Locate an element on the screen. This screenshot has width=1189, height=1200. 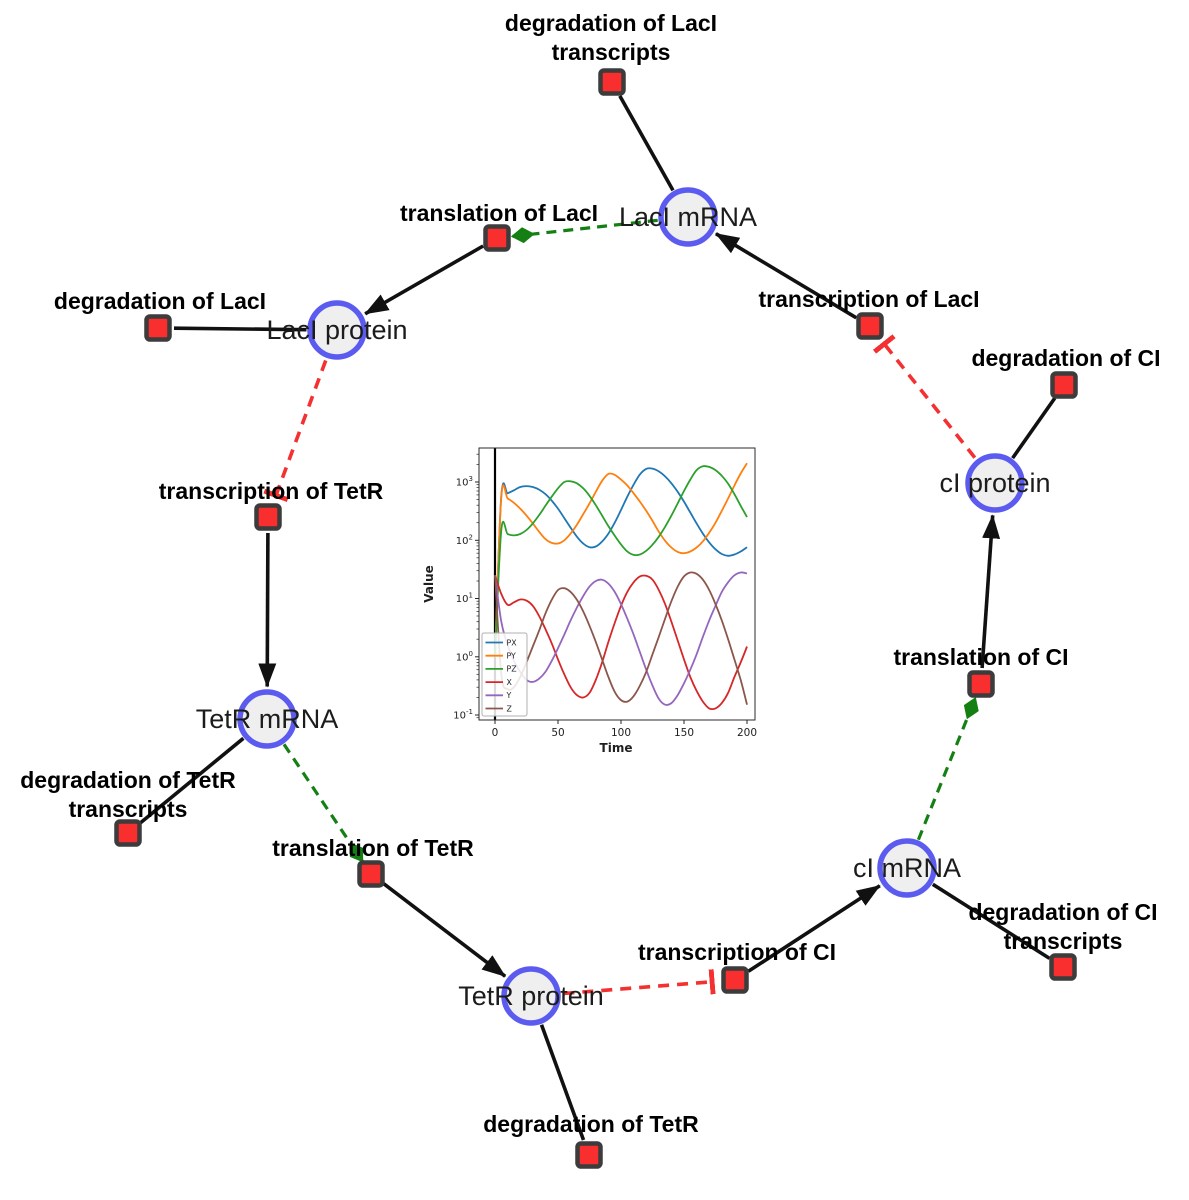
reaction-node-transcription_laci is located at coordinates (870, 326).